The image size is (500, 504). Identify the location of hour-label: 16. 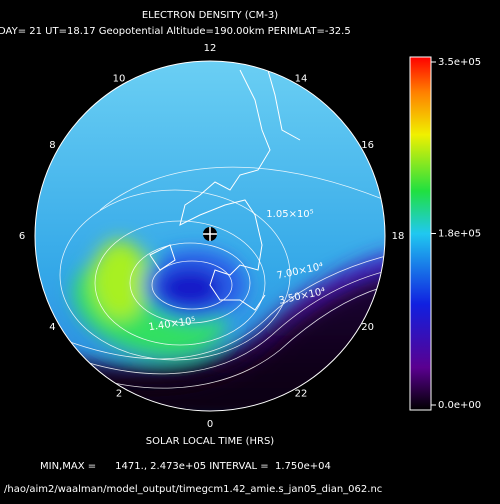
(367, 145).